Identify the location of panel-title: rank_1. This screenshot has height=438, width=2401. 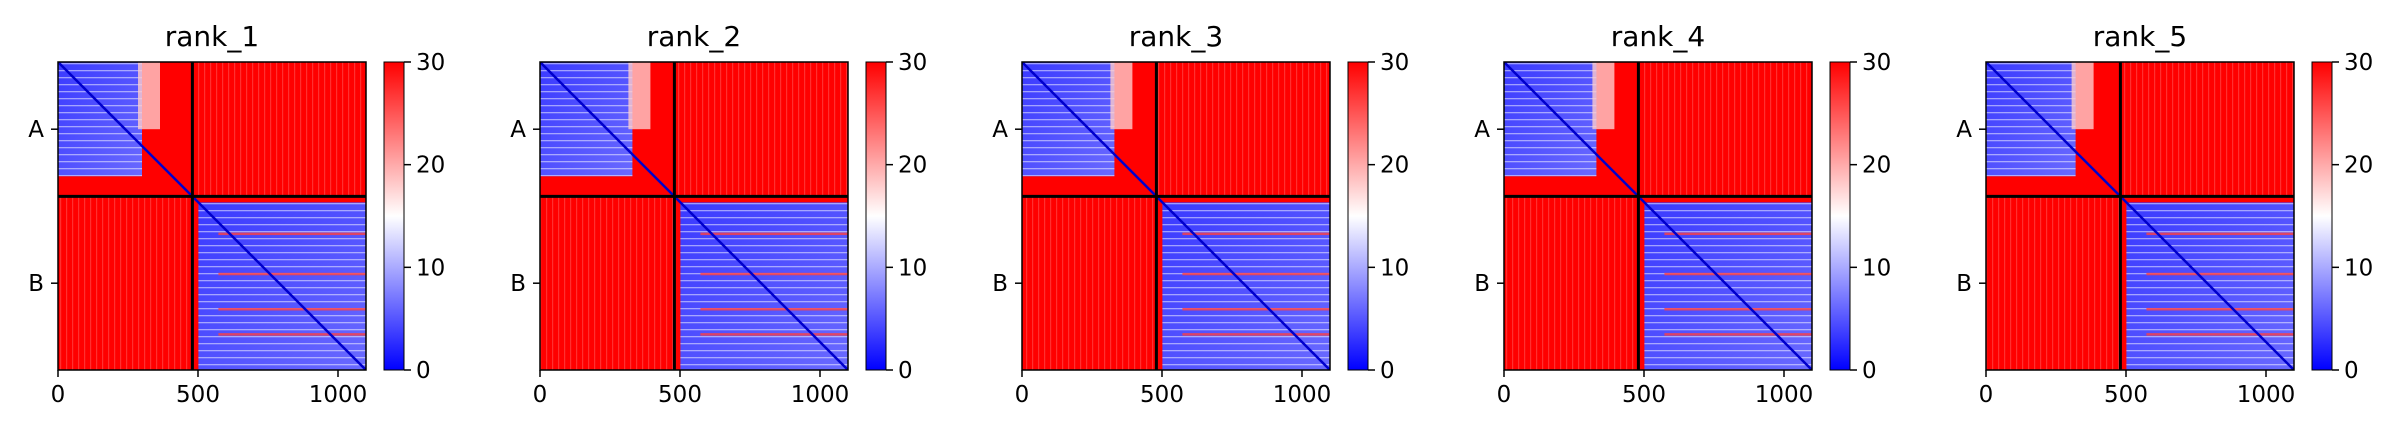
(212, 36).